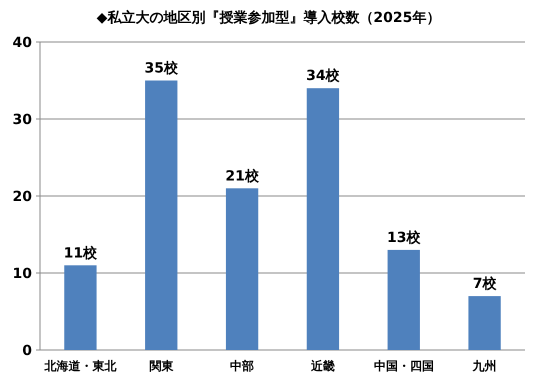 The width and height of the screenshot is (537, 380). Describe the element at coordinates (404, 366) in the screenshot. I see `x-tick-label: 中国・四国` at that location.